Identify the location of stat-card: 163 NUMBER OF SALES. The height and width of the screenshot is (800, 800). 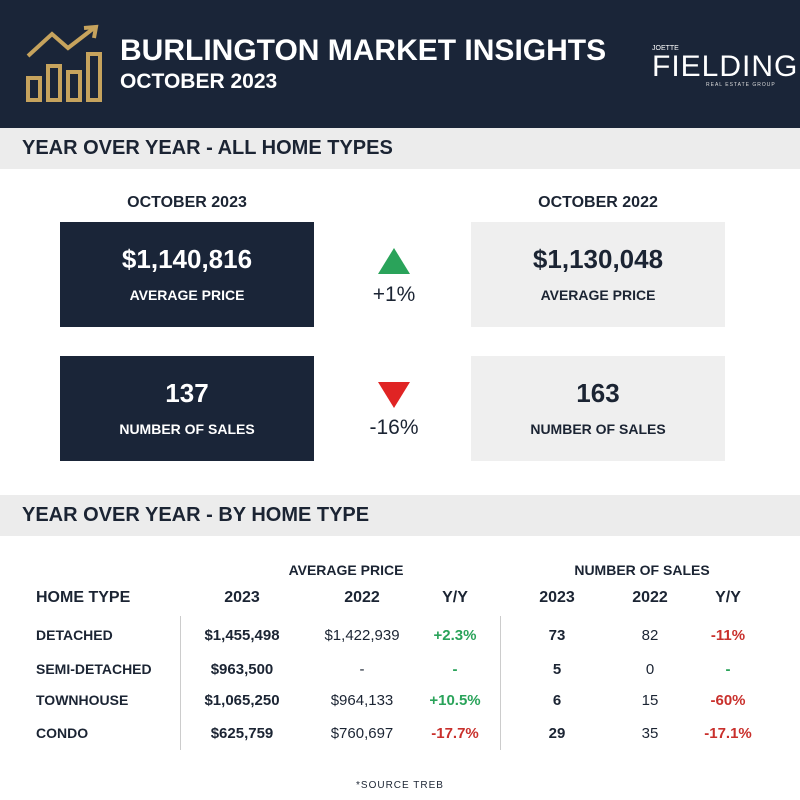
(598, 408).